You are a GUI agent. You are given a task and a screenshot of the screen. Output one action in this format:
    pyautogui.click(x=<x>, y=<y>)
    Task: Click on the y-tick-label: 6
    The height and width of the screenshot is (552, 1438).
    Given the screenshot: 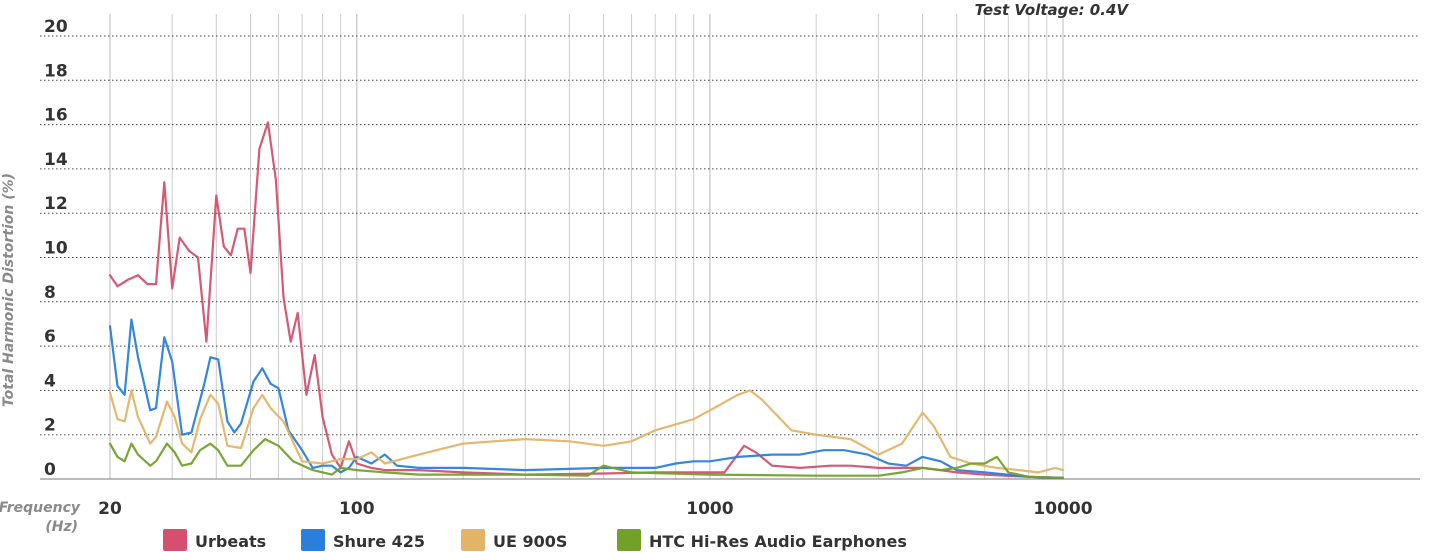 What is the action you would take?
    pyautogui.click(x=50, y=337)
    